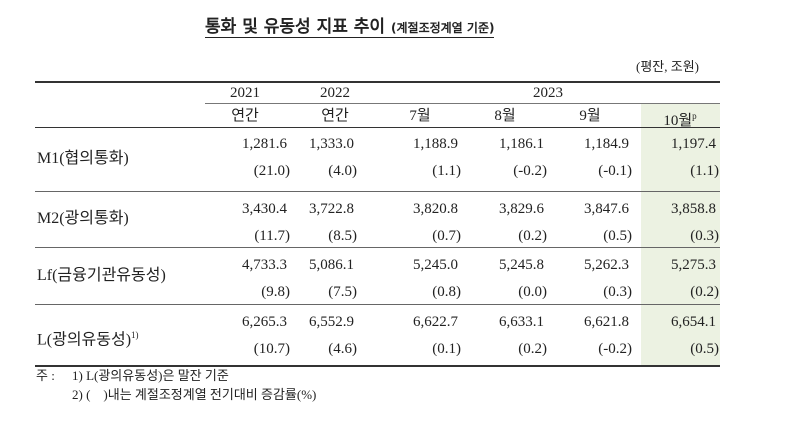 The height and width of the screenshot is (422, 800). I want to click on period-label: 10월, so click(678, 121).